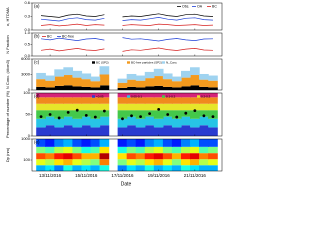 The height and width of the screenshot is (240, 320). I want to click on plot-frame, so click(127, 155).